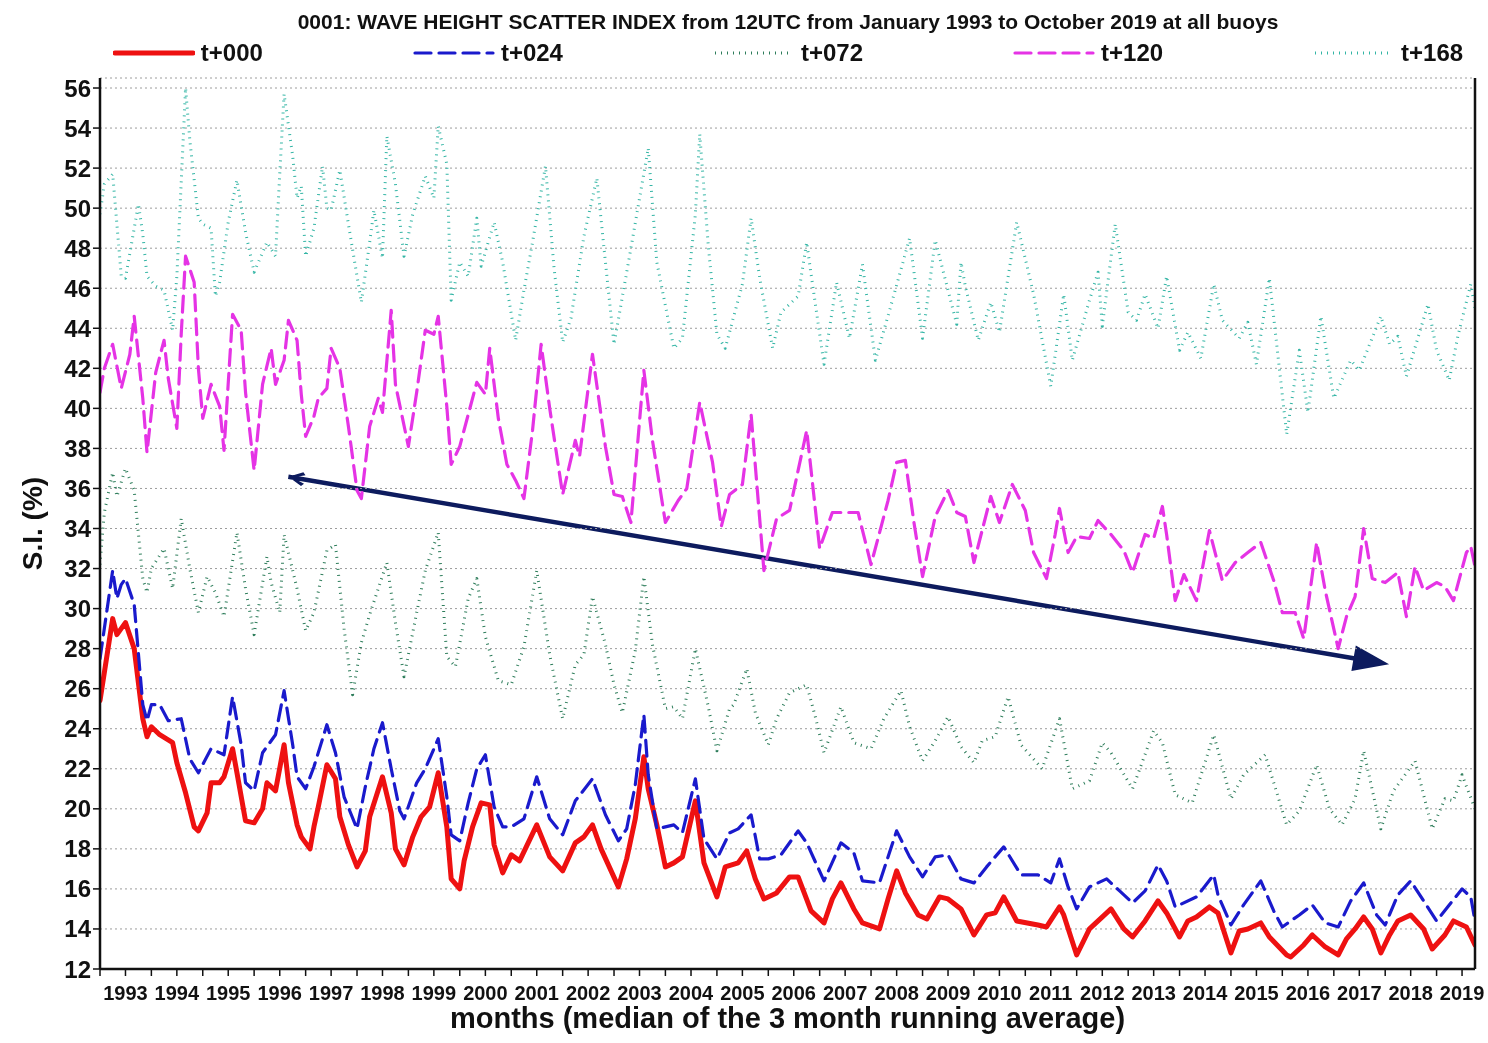  What do you see at coordinates (948, 993) in the screenshot?
I see `x-tick-label: 2009` at bounding box center [948, 993].